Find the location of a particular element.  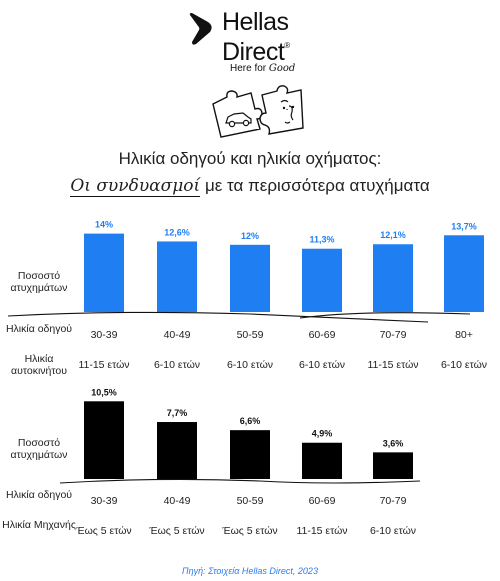

accident-chart-motorcycles: 10,5% 7,7% 6,6% 4,9% 3,6% is located at coordinates (240, 435).